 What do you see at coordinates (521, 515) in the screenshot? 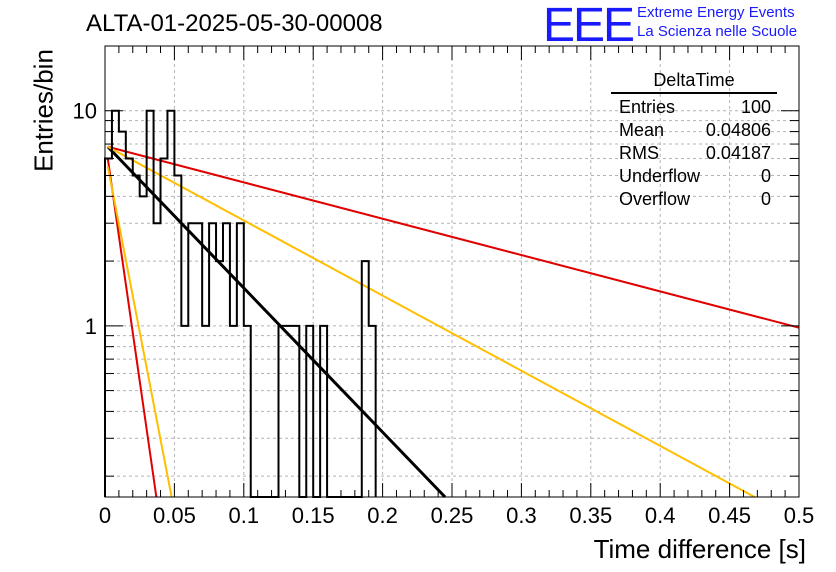
I see `x-tick-label: 0.3` at bounding box center [521, 515].